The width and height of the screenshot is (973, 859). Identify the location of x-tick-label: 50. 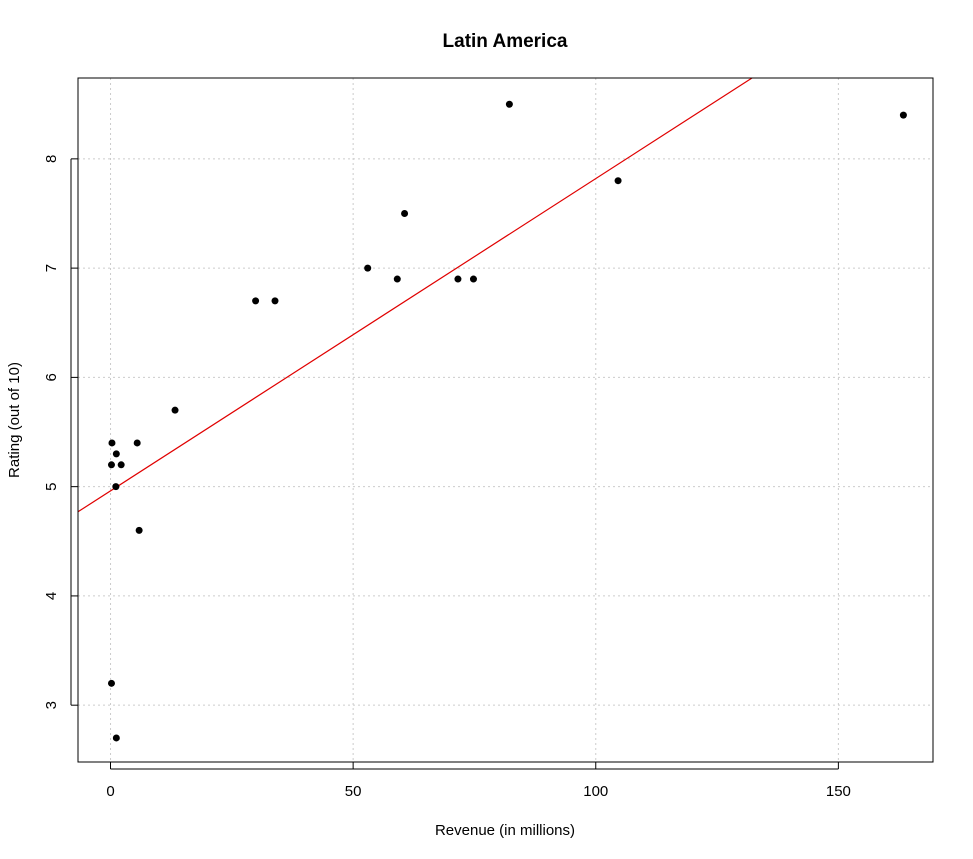
(353, 791).